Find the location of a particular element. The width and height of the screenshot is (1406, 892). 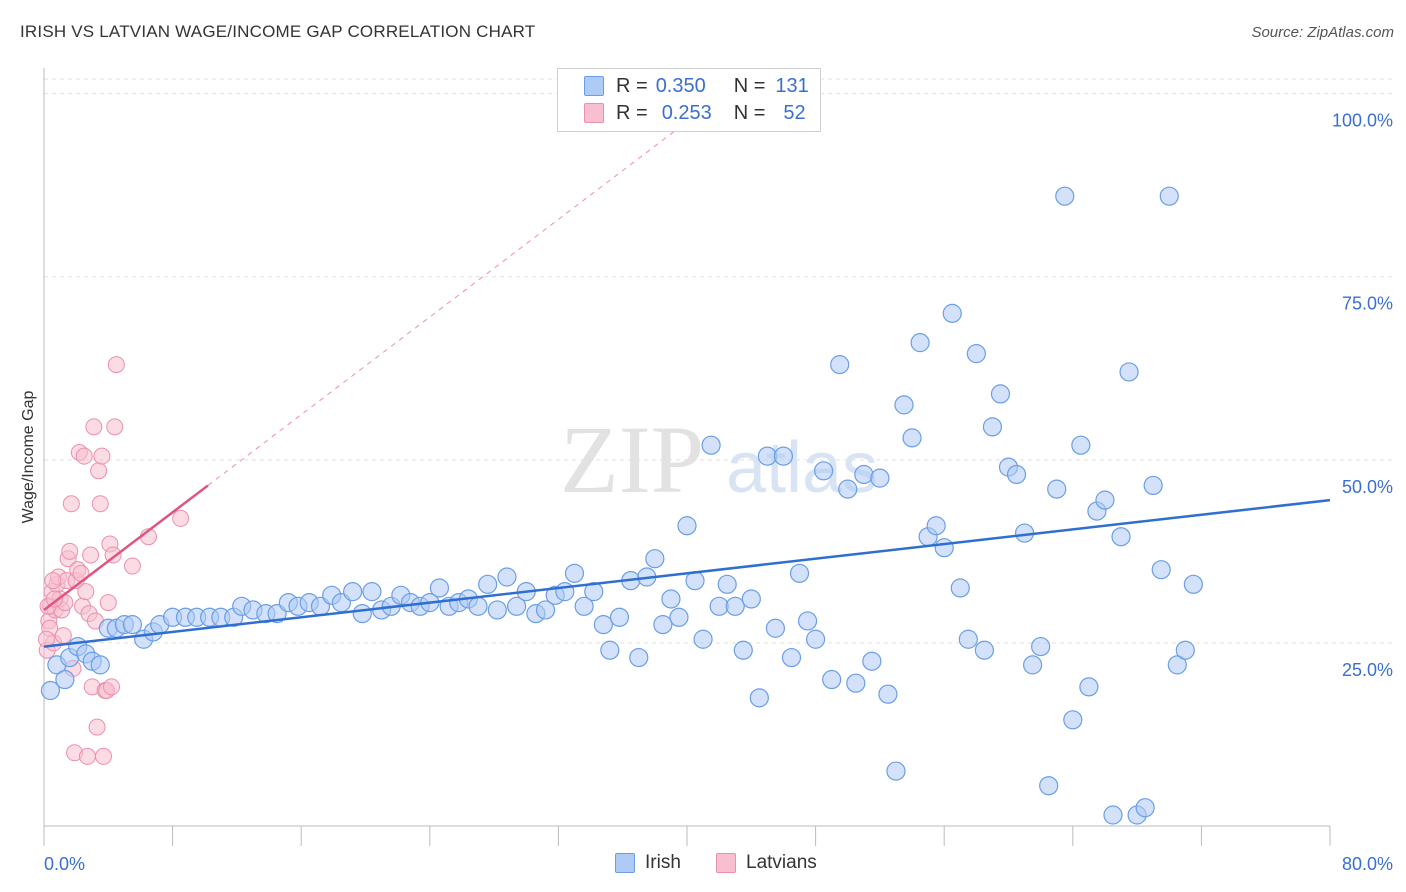

bottom-legend-latvians: Latvians is located at coordinates (766, 863).